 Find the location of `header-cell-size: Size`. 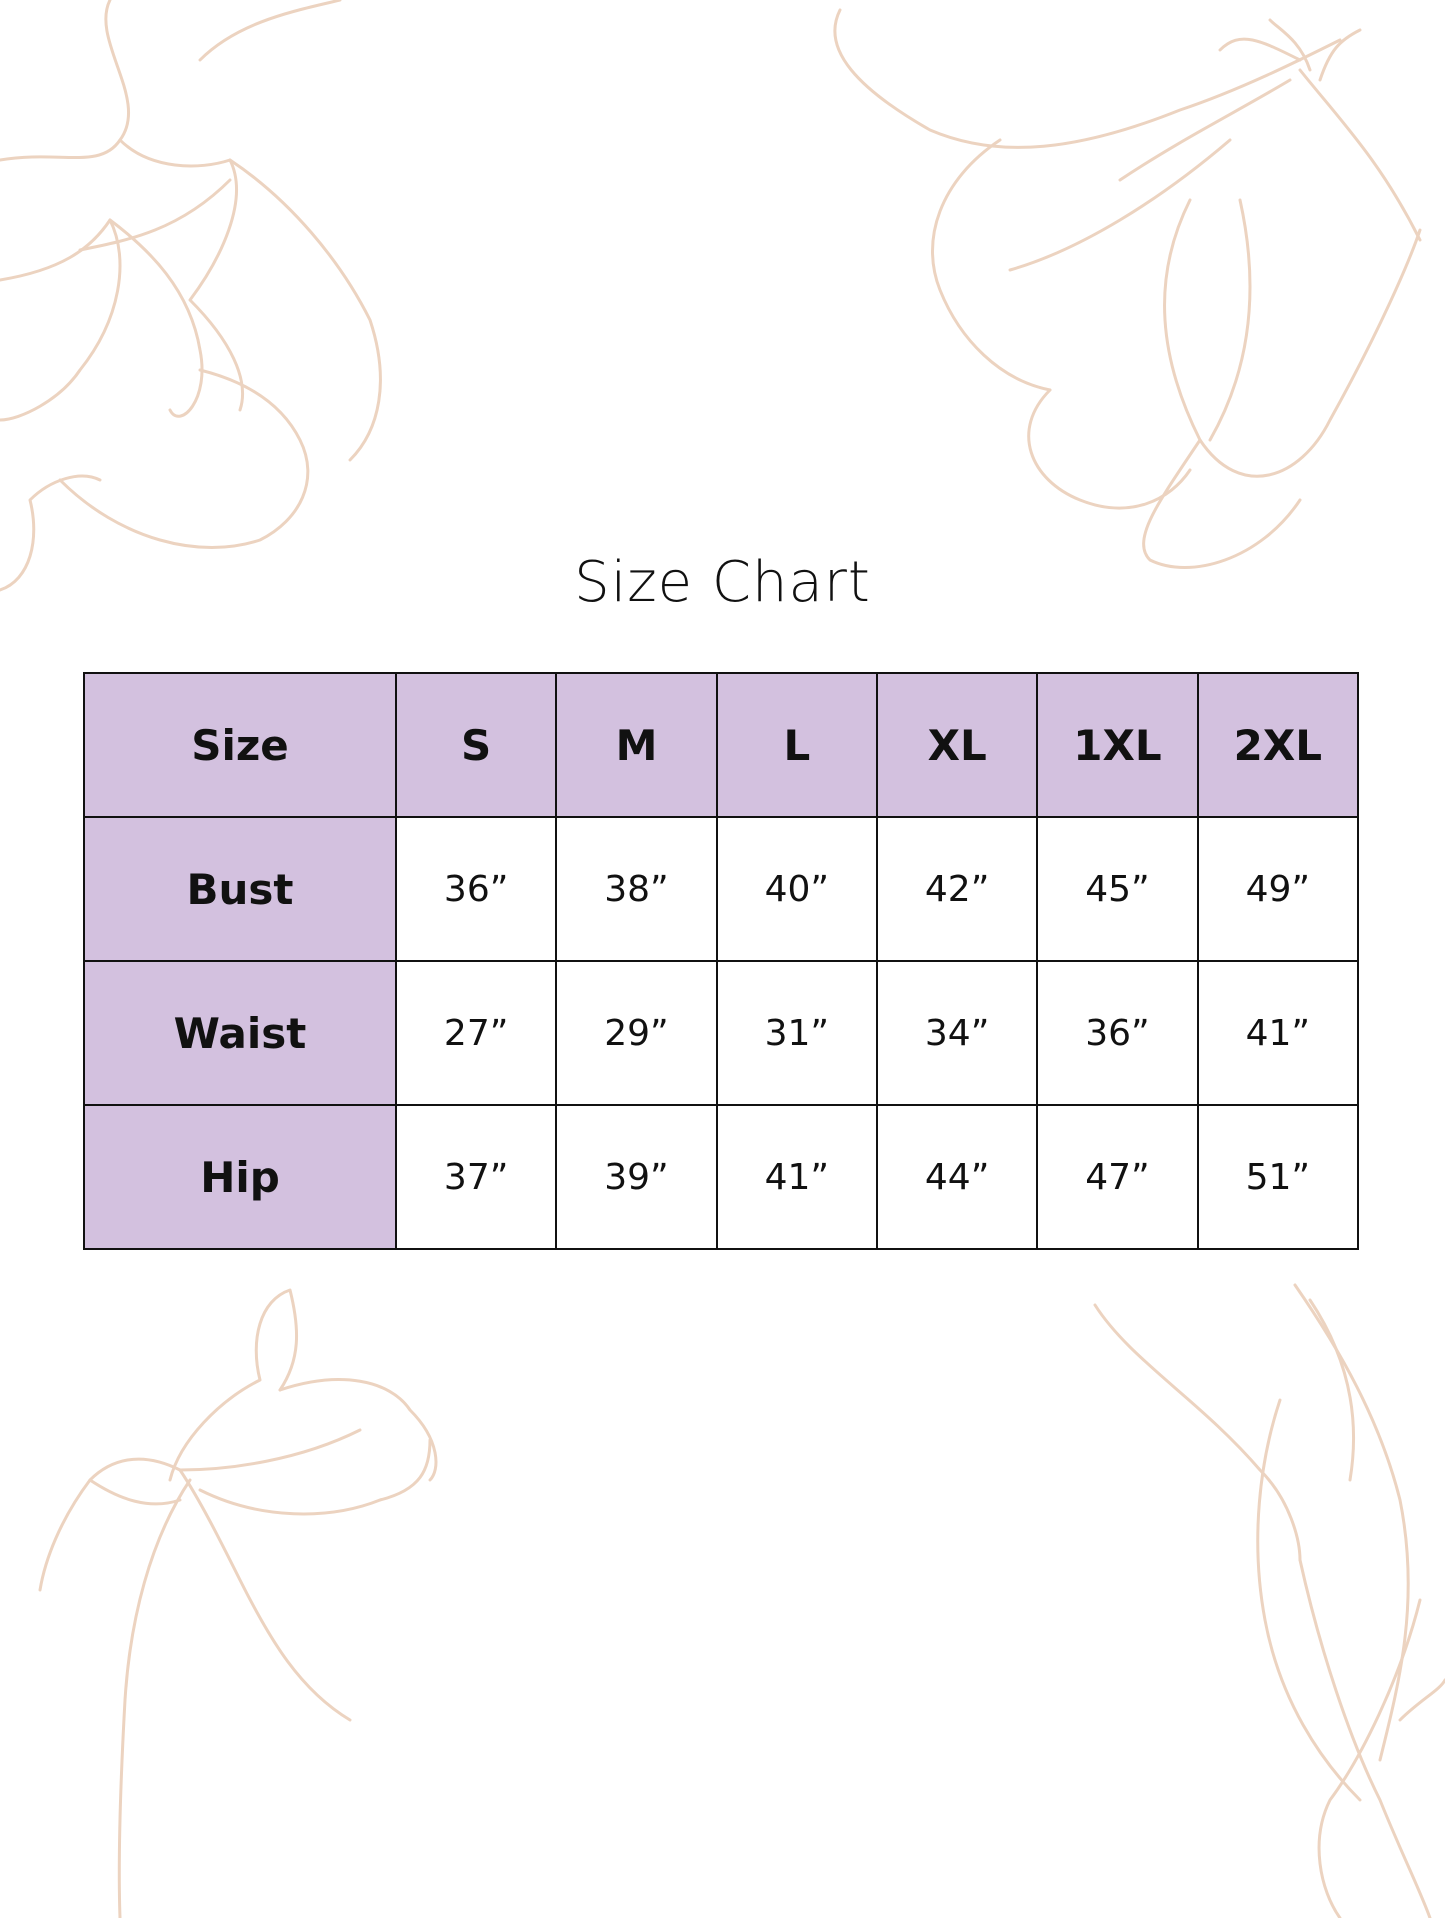

header-cell-size: Size is located at coordinates (240, 745).